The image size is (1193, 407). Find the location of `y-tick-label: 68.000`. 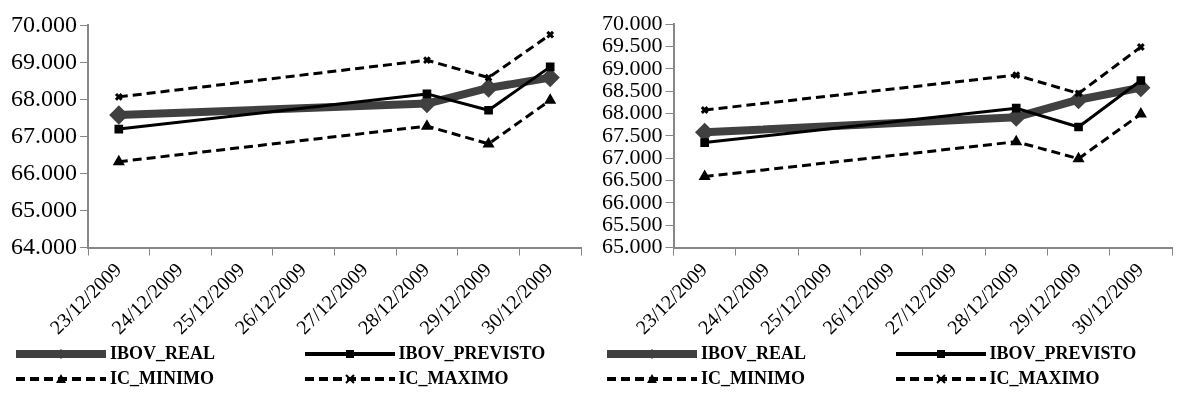

y-tick-label: 68.000 is located at coordinates (44, 97).